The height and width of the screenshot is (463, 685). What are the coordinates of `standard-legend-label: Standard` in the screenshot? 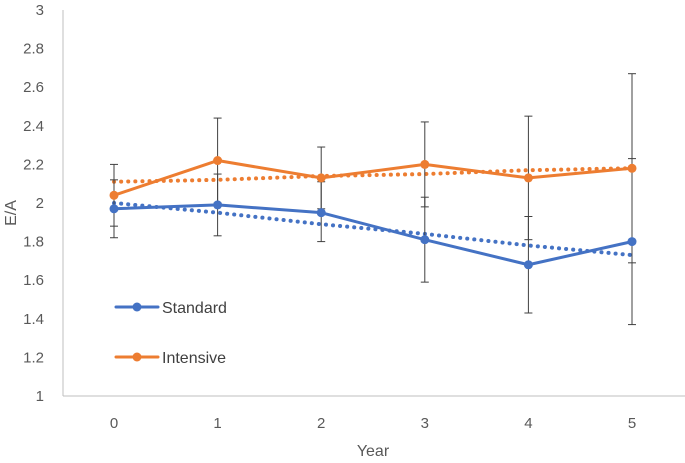 It's located at (194, 308).